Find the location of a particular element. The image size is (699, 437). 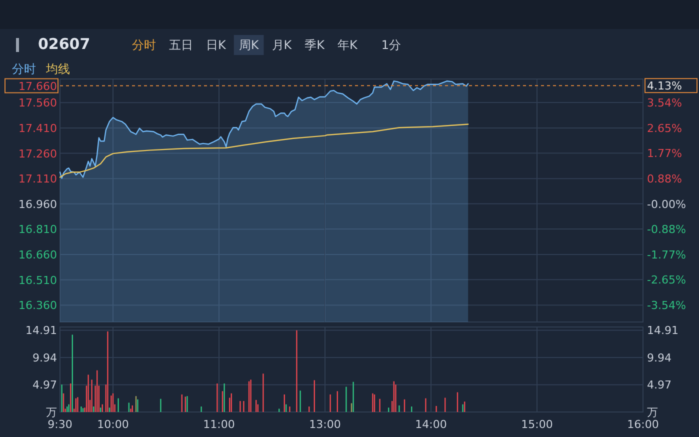

x-tick-label: 16:00 is located at coordinates (643, 424).